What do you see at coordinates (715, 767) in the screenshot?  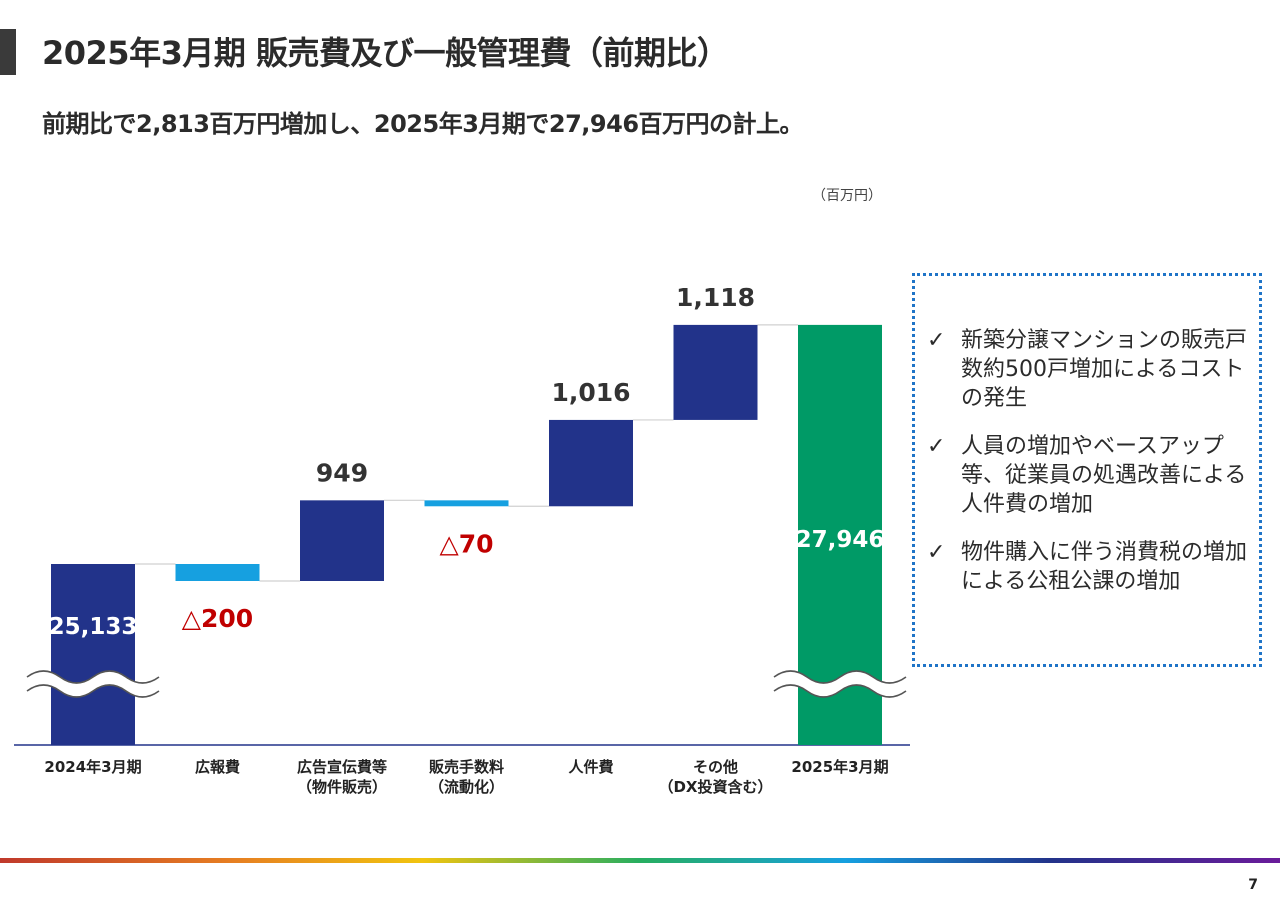 I see `category-label: その他` at bounding box center [715, 767].